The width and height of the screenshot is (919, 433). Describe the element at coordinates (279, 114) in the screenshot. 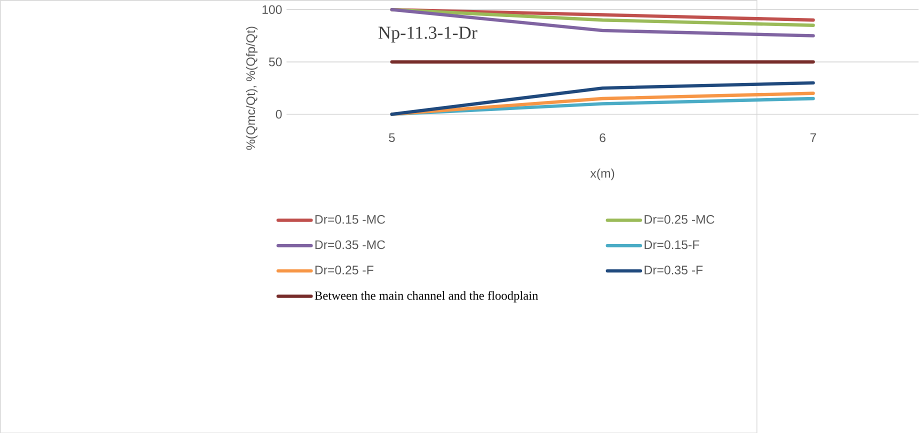

I see `y-tick-label: 0` at that location.